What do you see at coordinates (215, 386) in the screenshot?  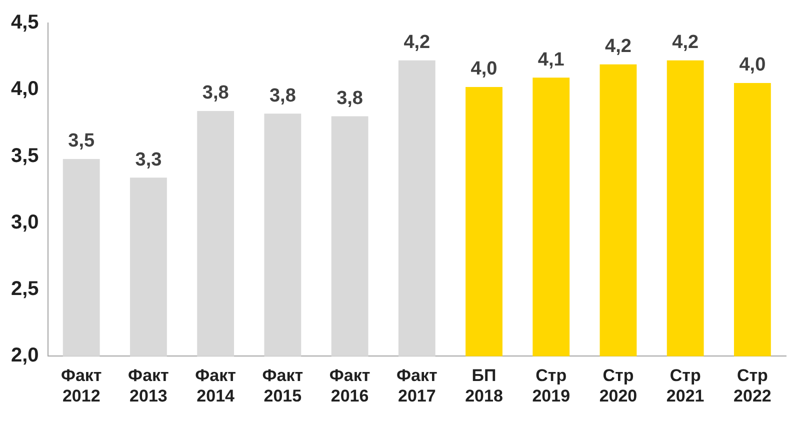 I see `x-tick-label: Факт 2014` at bounding box center [215, 386].